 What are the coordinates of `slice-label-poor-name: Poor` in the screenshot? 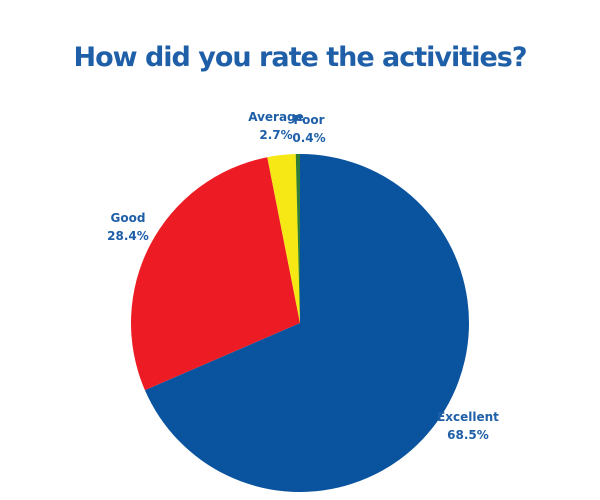 It's located at (309, 120).